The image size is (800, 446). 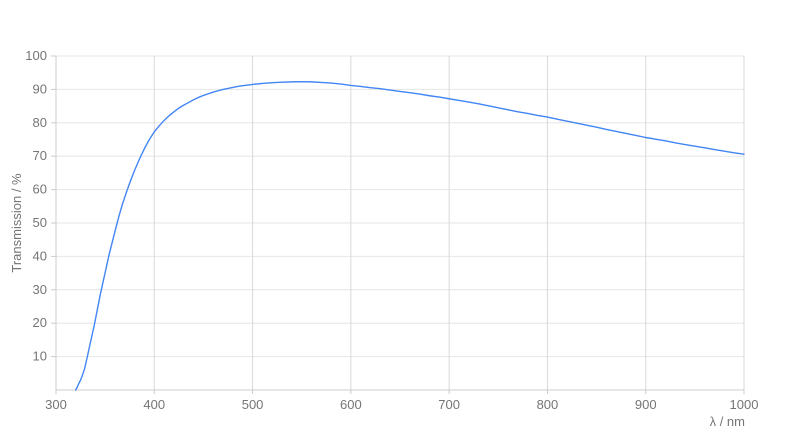 I want to click on y-tick-label-70: 70, so click(x=40, y=155).